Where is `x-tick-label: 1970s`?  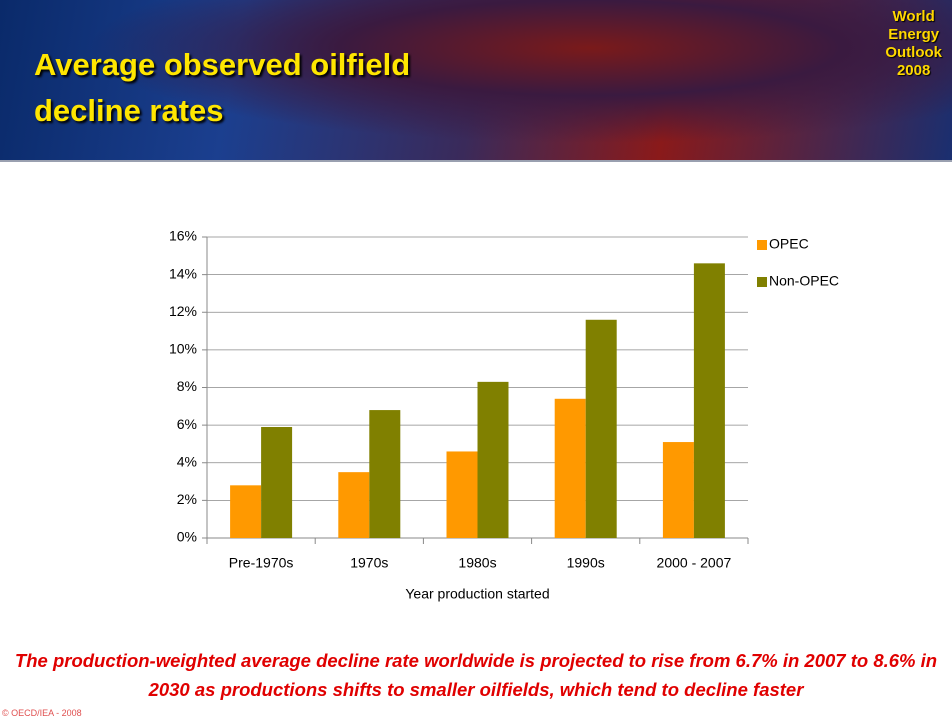
x-tick-label: 1970s is located at coordinates (369, 563).